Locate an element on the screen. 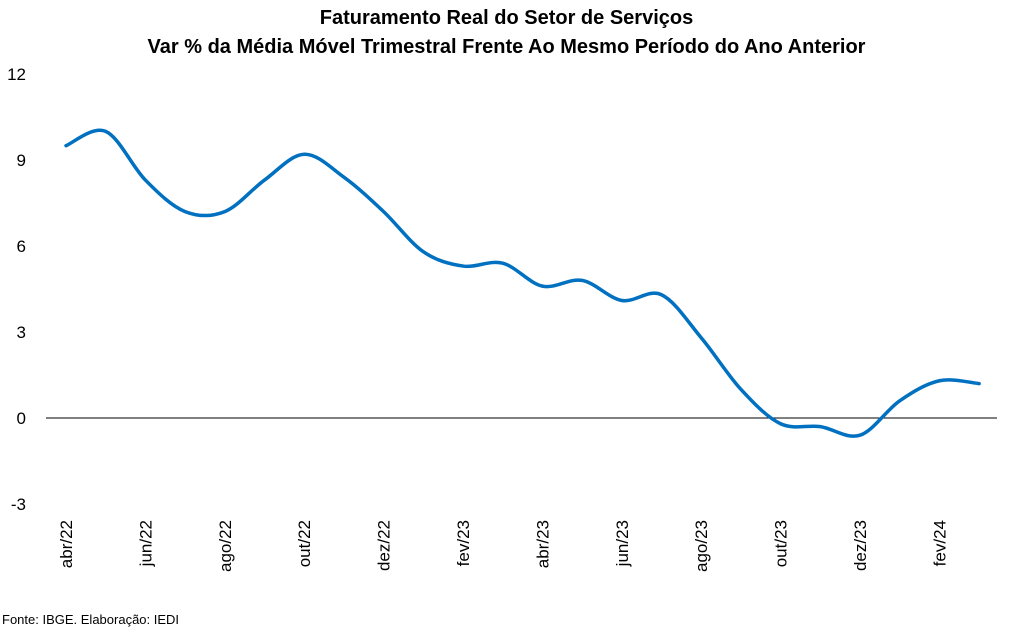 The height and width of the screenshot is (632, 1013). y-tick-label: 9 is located at coordinates (21, 160).